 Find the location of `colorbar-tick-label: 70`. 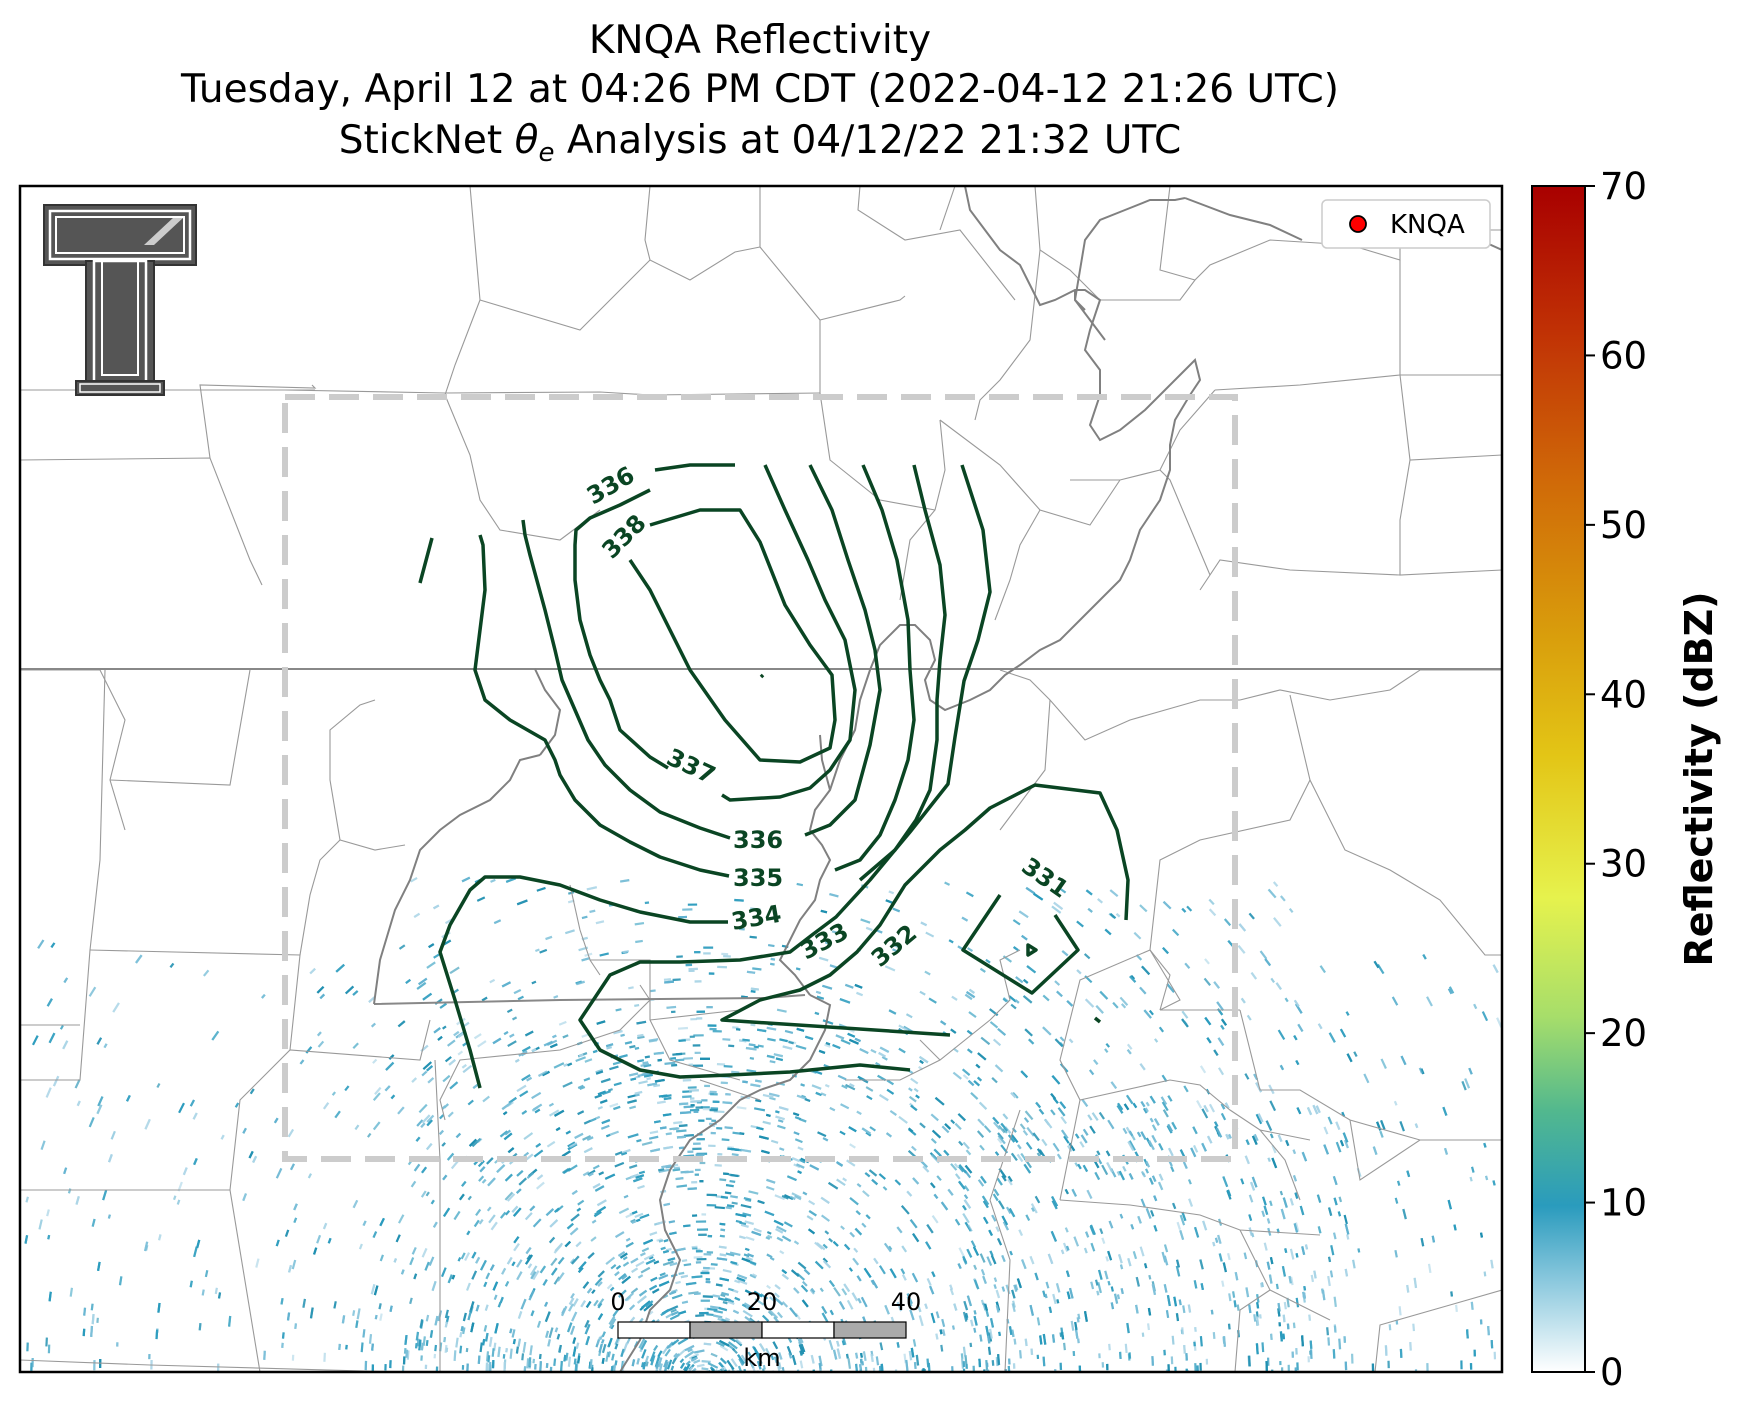

colorbar-tick-label: 70 is located at coordinates (1623, 186).